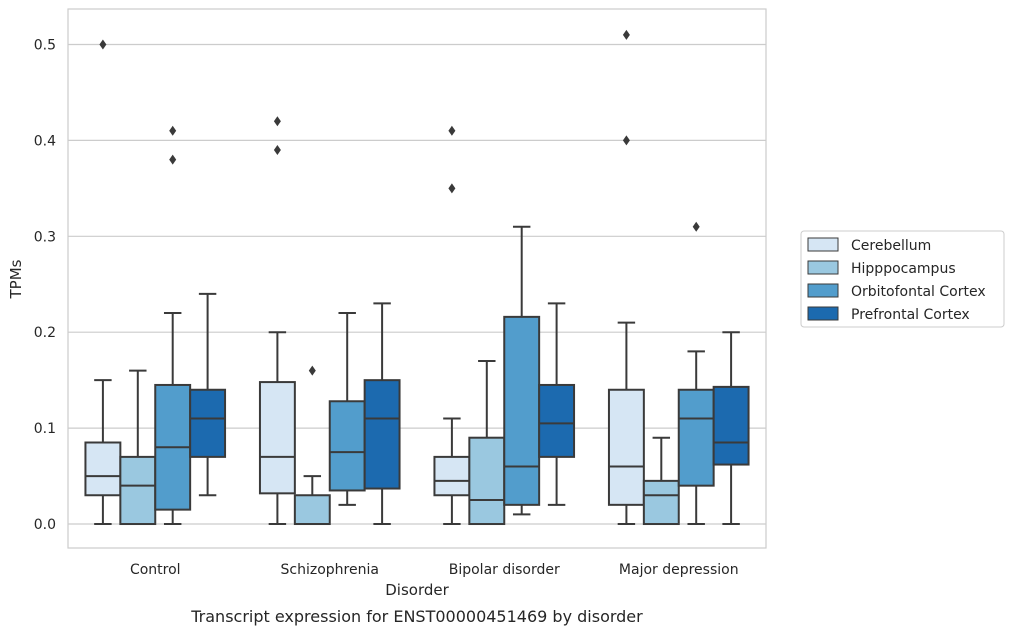 The height and width of the screenshot is (634, 1014). Describe the element at coordinates (45, 333) in the screenshot. I see `y-tick-label: 0.2` at that location.